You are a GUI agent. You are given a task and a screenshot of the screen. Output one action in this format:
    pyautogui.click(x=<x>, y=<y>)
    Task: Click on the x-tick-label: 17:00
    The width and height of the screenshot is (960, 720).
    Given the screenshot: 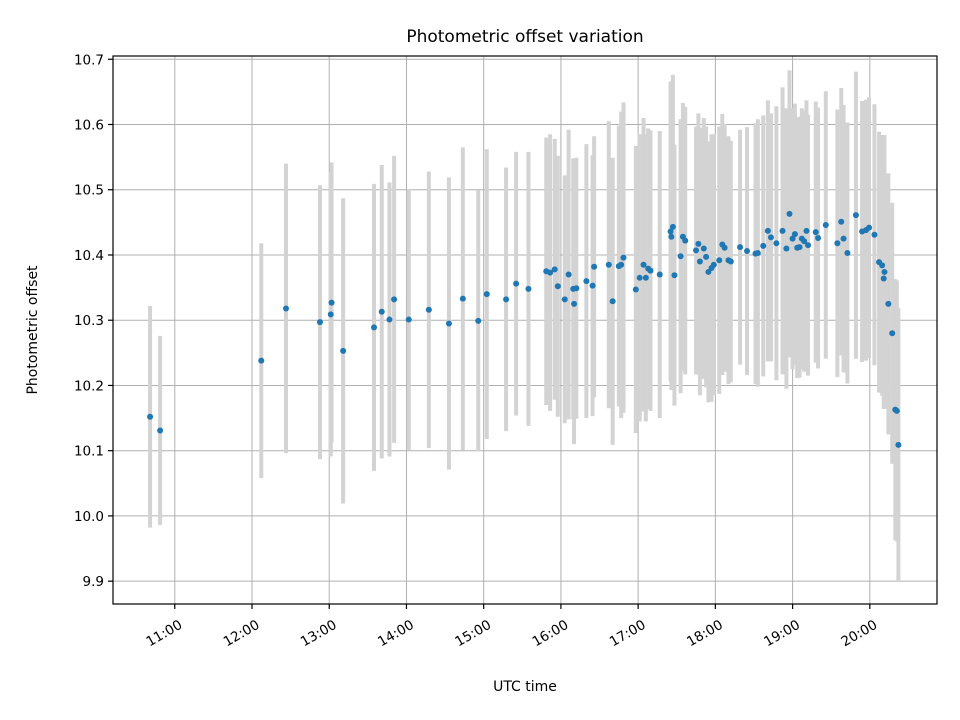 What is the action you would take?
    pyautogui.click(x=628, y=633)
    